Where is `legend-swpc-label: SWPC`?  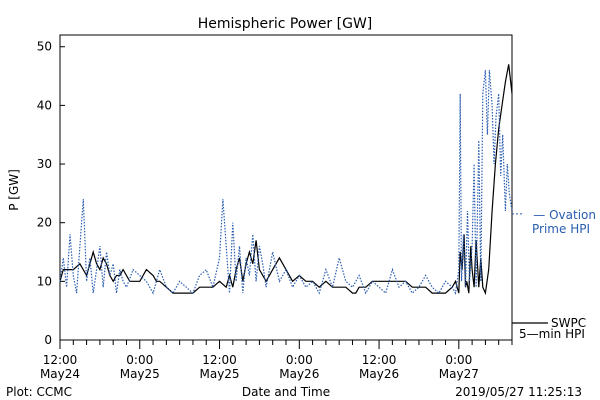
legend-swpc-label: SWPC is located at coordinates (568, 323).